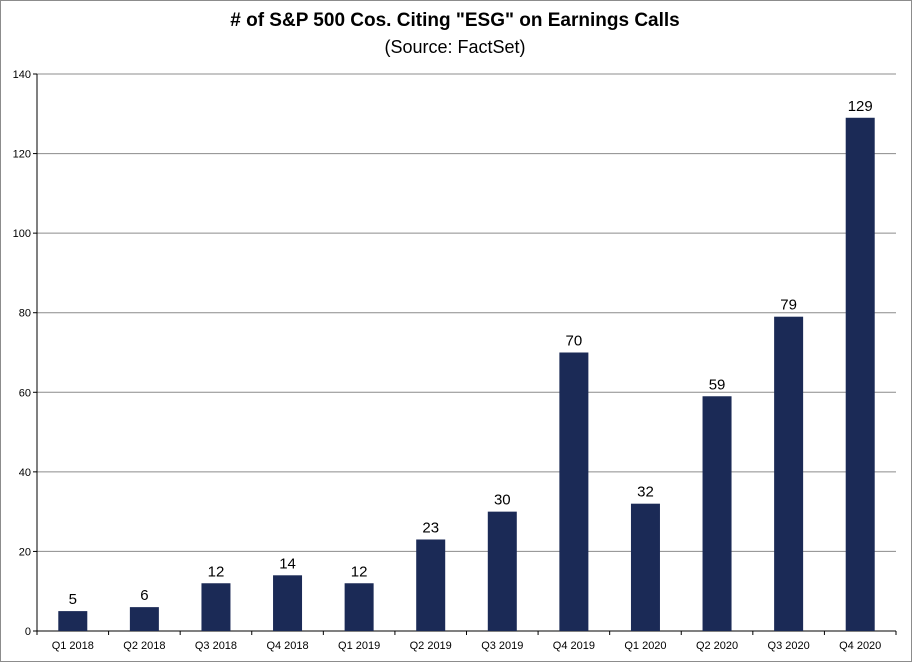 Image resolution: width=912 pixels, height=662 pixels. Describe the element at coordinates (144, 595) in the screenshot. I see `data-label: 6` at that location.